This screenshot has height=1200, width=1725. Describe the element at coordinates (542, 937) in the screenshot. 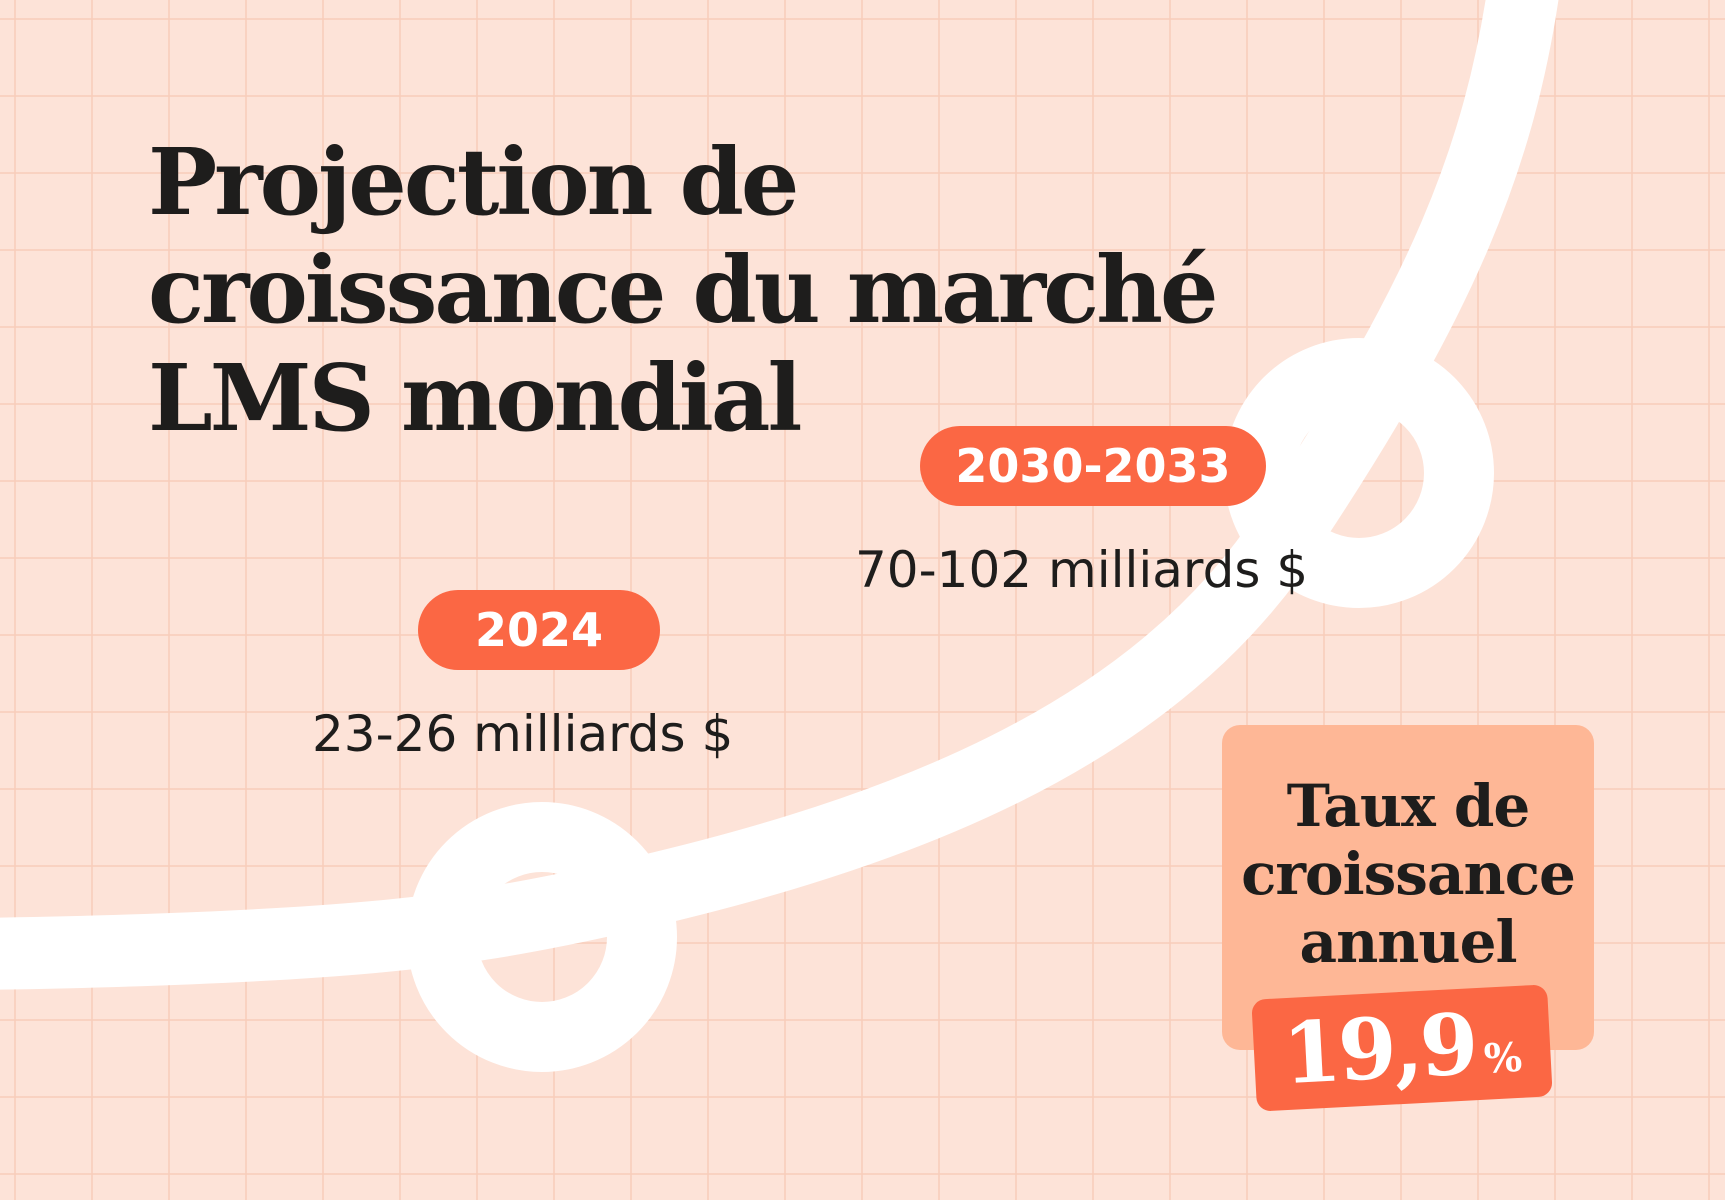

I see `milestone-marker-2024` at that location.